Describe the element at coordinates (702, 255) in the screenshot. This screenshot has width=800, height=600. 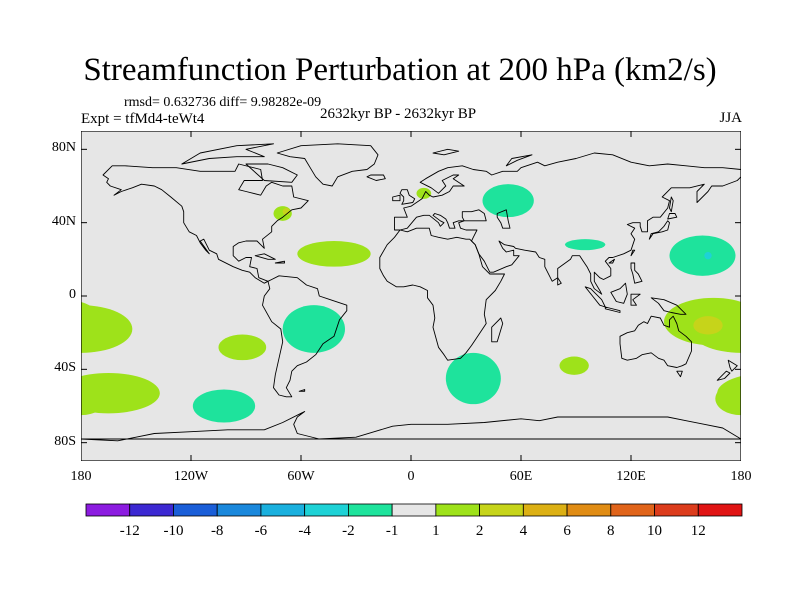
I see `anomaly-northwest-pacific` at that location.